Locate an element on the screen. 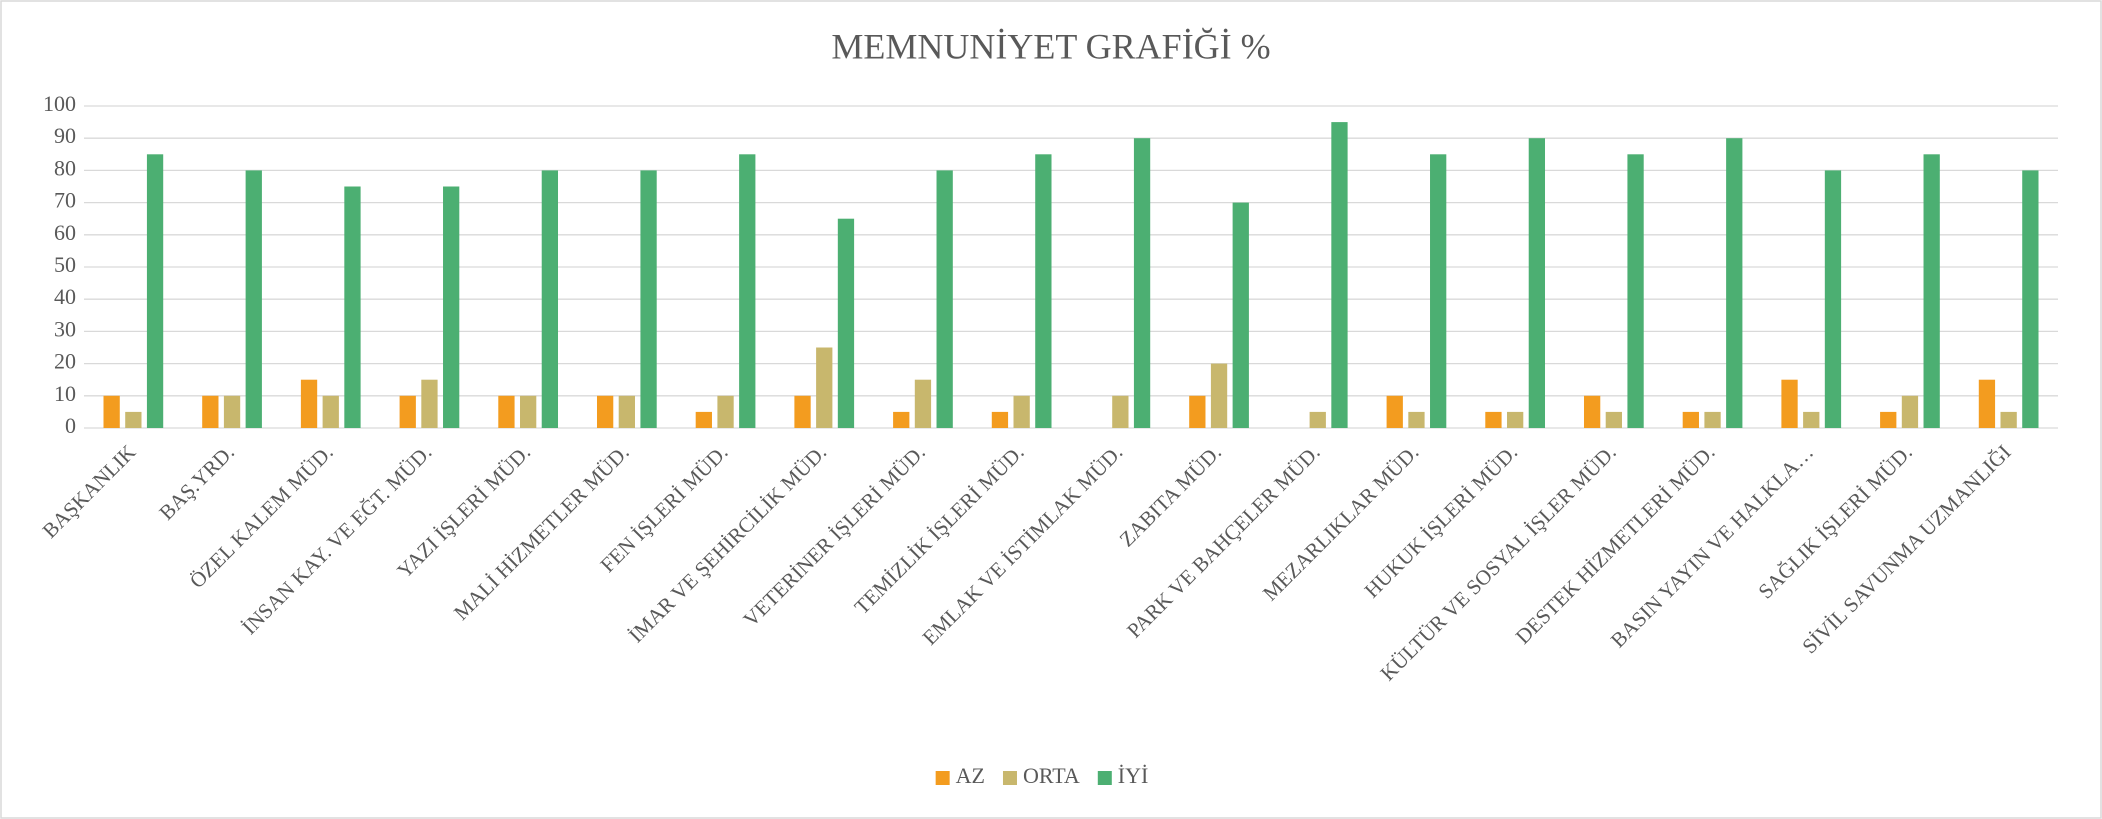 The width and height of the screenshot is (2102, 819). y-tick-label: 10 is located at coordinates (65, 393).